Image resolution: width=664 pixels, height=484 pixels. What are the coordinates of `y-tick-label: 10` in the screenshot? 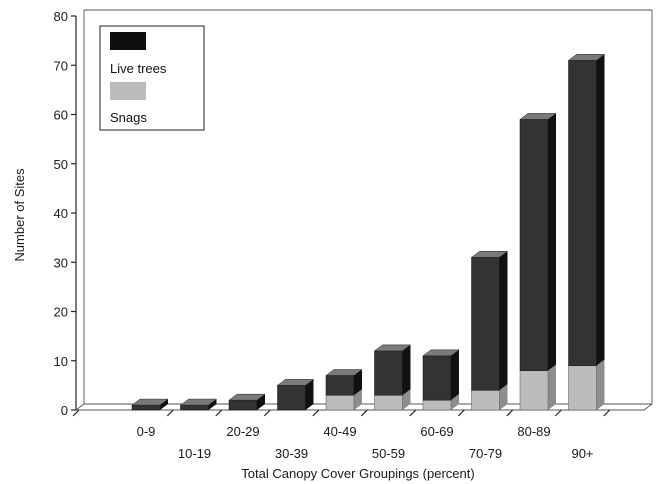 It's located at (61, 361).